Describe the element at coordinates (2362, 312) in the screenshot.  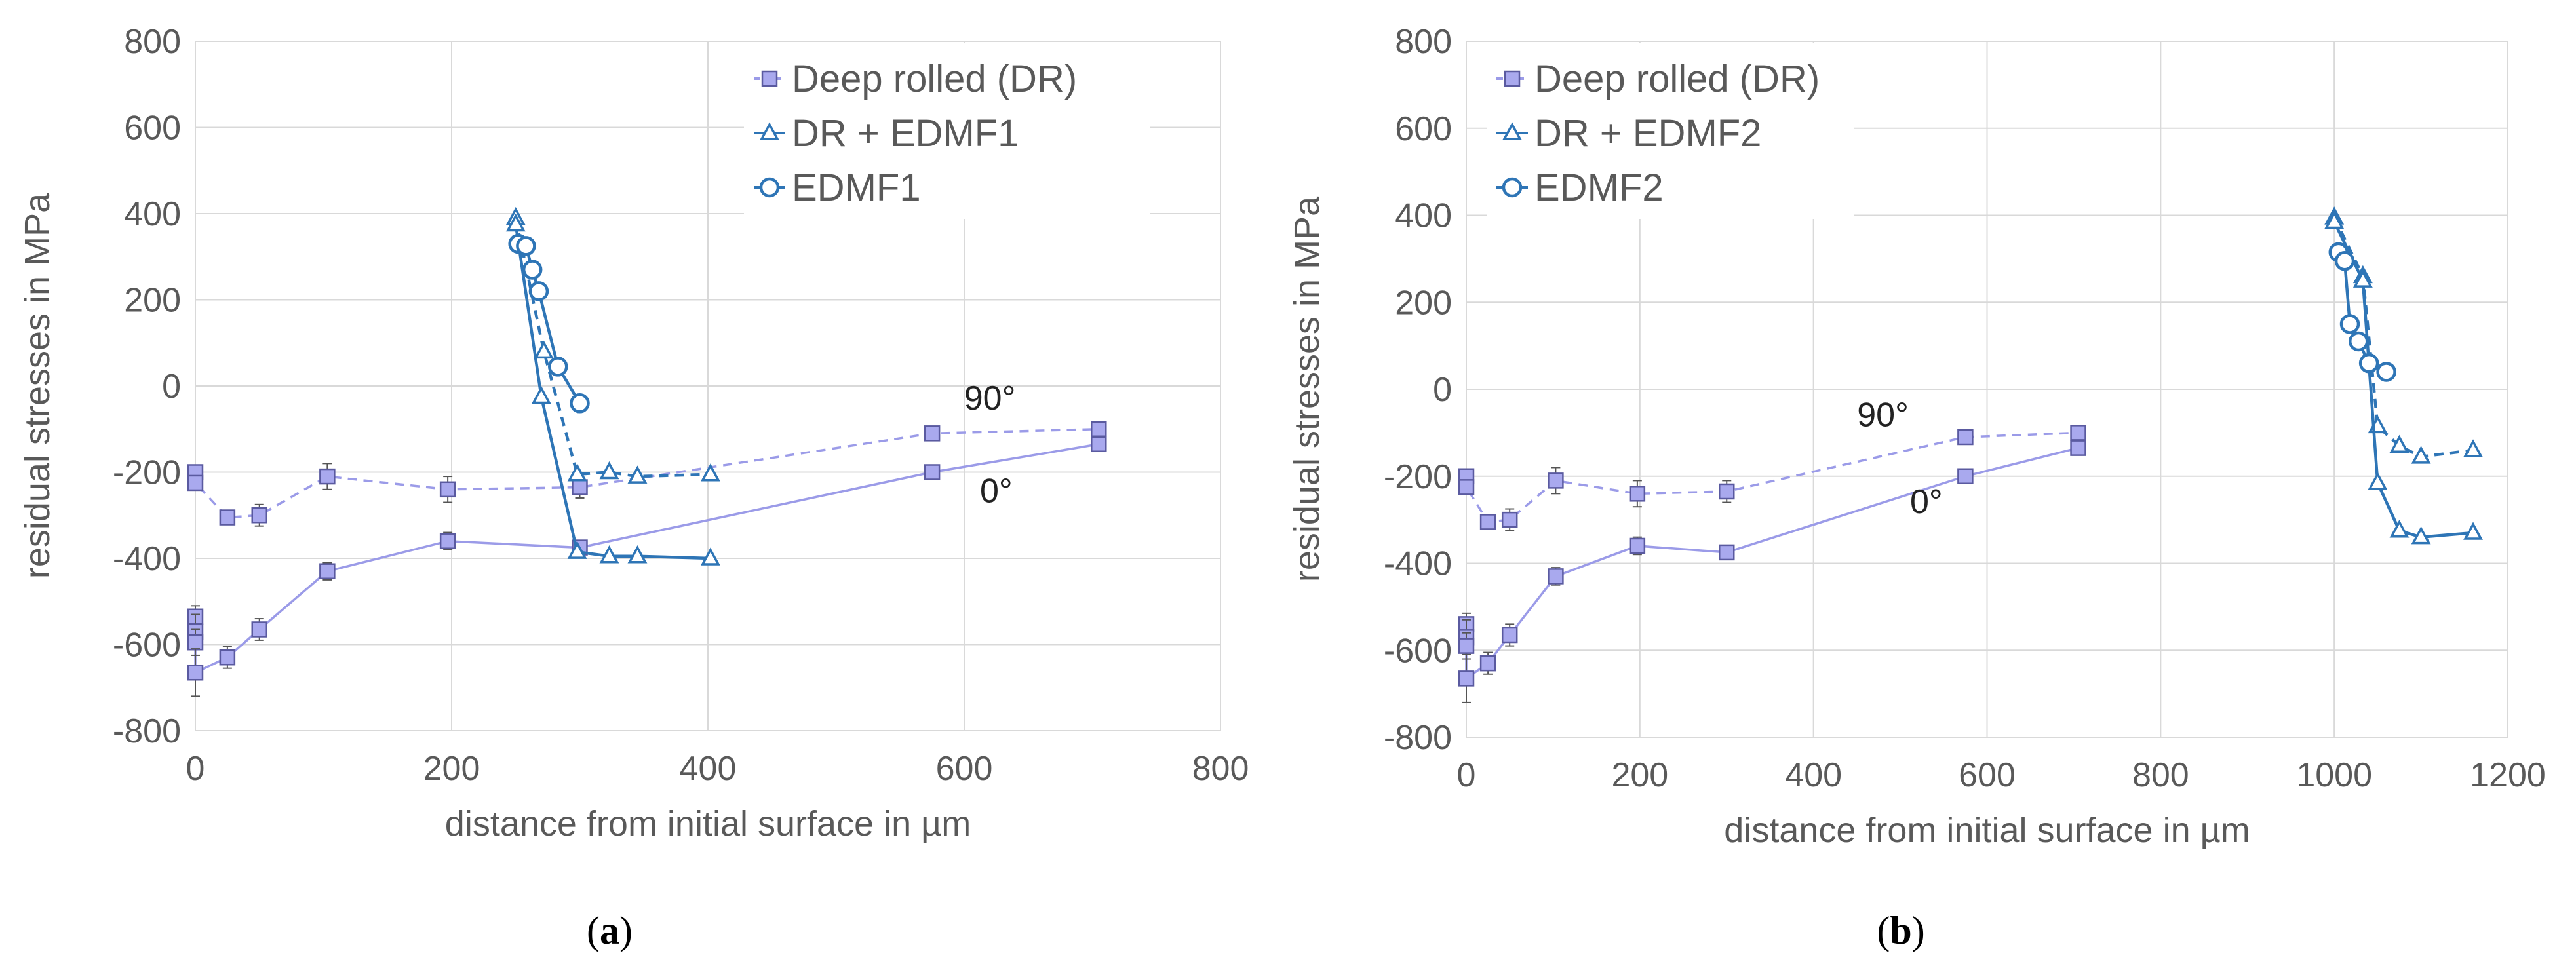
I see `series-edmf2` at that location.